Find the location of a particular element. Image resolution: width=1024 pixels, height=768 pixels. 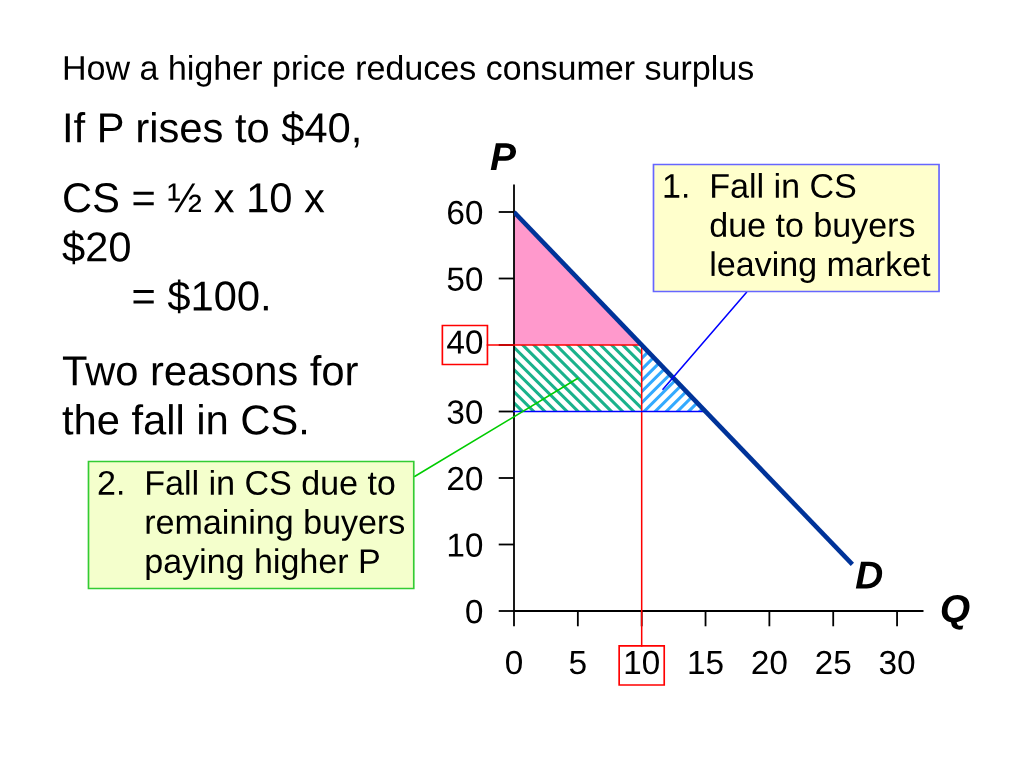

y-tick-label: 10 is located at coordinates (465, 545).